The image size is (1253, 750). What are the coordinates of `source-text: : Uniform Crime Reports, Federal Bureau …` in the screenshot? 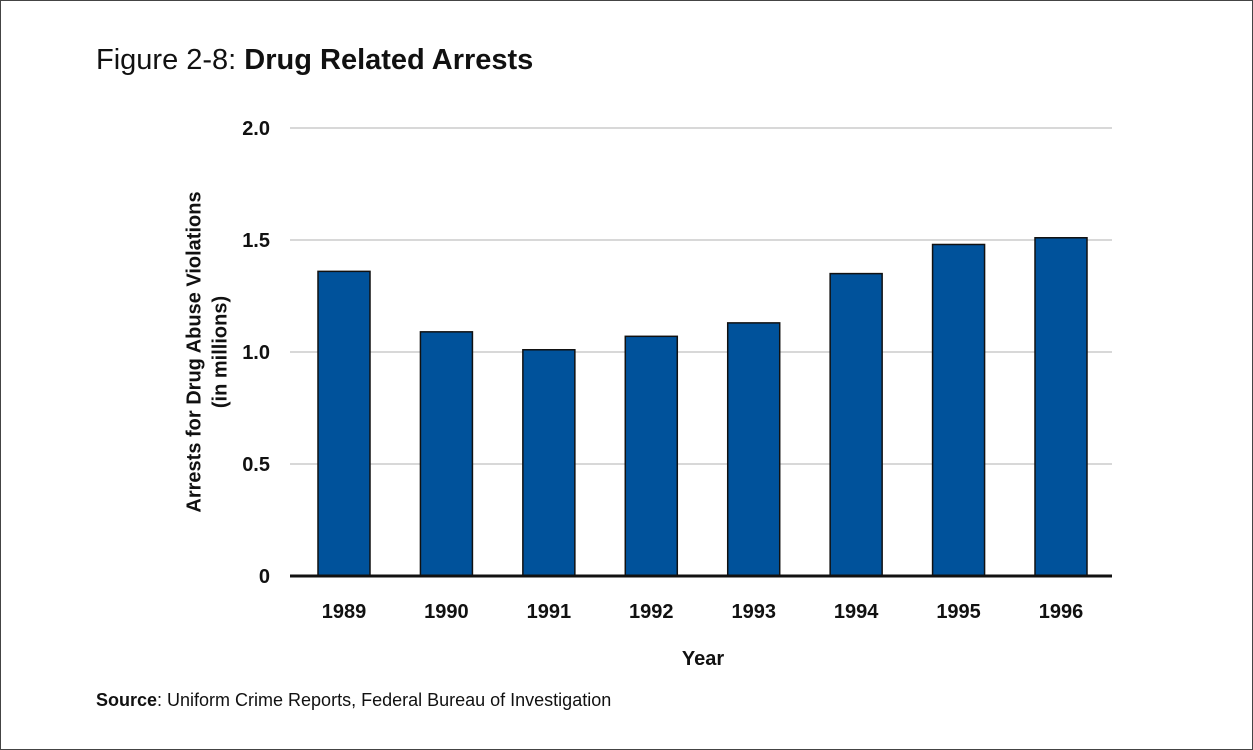 It's located at (384, 700).